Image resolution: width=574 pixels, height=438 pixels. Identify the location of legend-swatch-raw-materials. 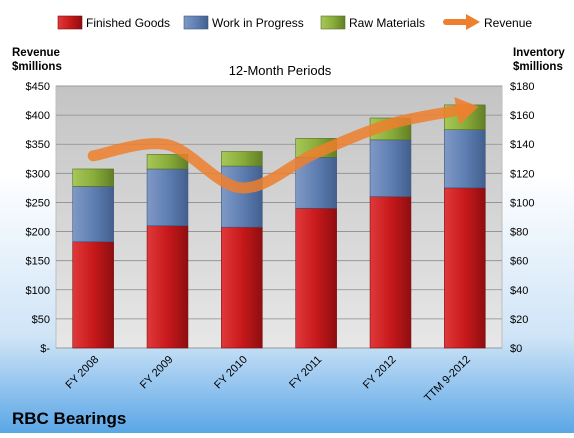
(333, 22).